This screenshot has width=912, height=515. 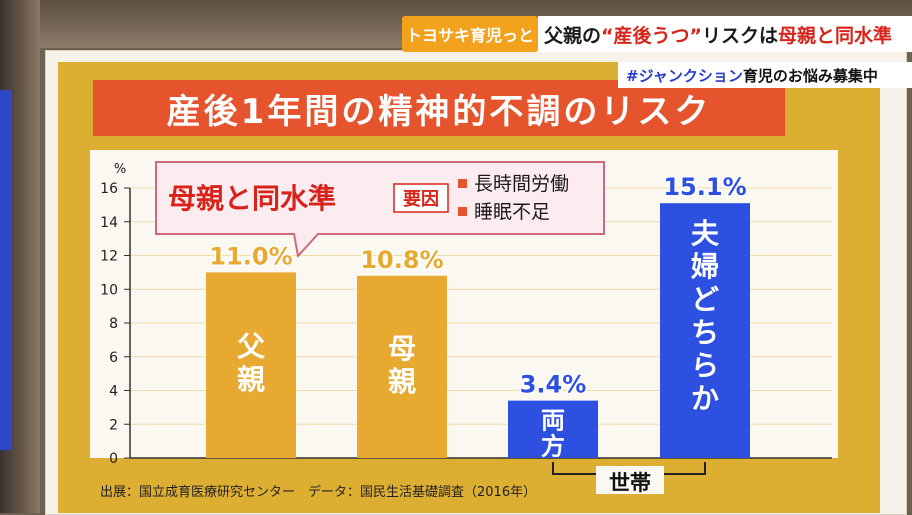 What do you see at coordinates (252, 198) in the screenshot?
I see `callout-title: 母親と同水準` at bounding box center [252, 198].